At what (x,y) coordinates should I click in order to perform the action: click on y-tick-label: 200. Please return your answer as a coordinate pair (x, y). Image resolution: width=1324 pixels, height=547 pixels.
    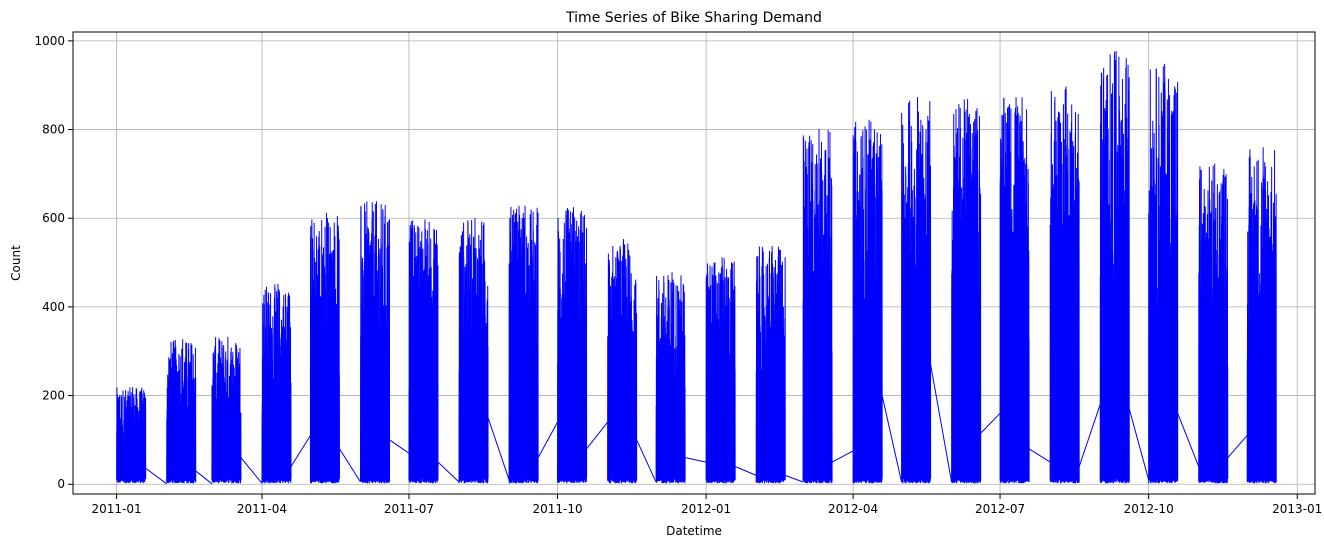
    Looking at the image, I should click on (53, 396).